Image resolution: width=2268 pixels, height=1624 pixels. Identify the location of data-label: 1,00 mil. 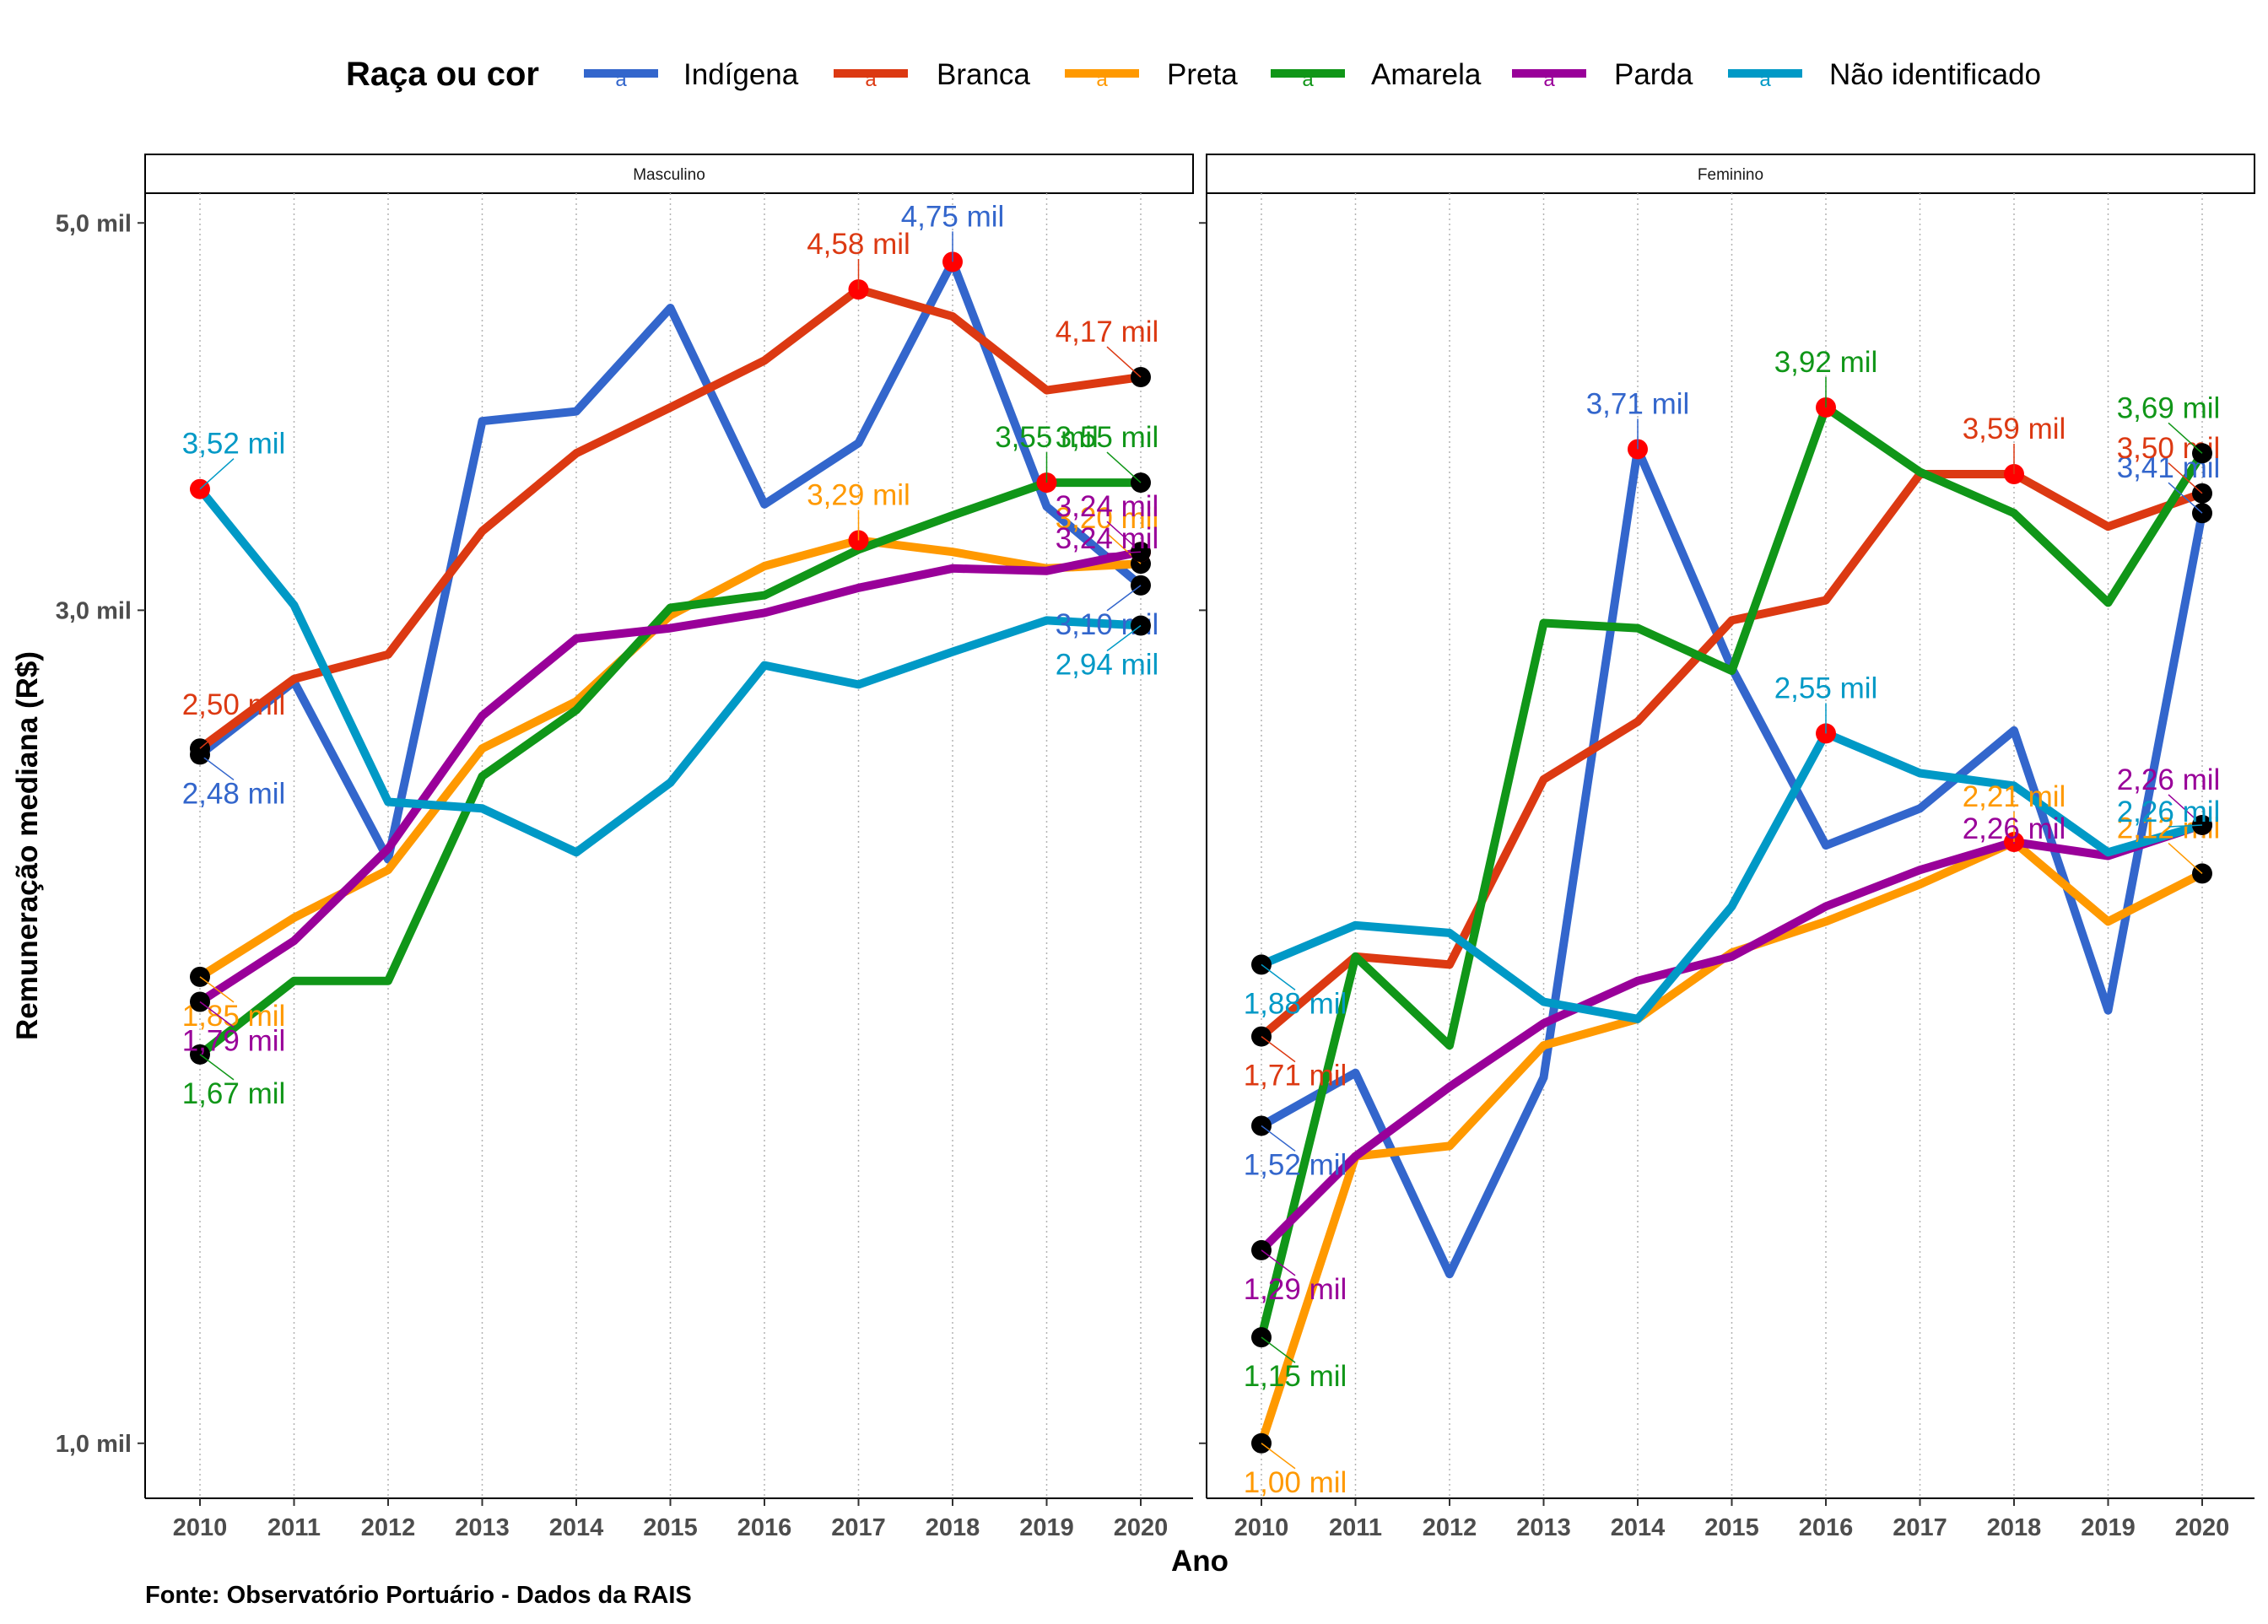
(1295, 1482).